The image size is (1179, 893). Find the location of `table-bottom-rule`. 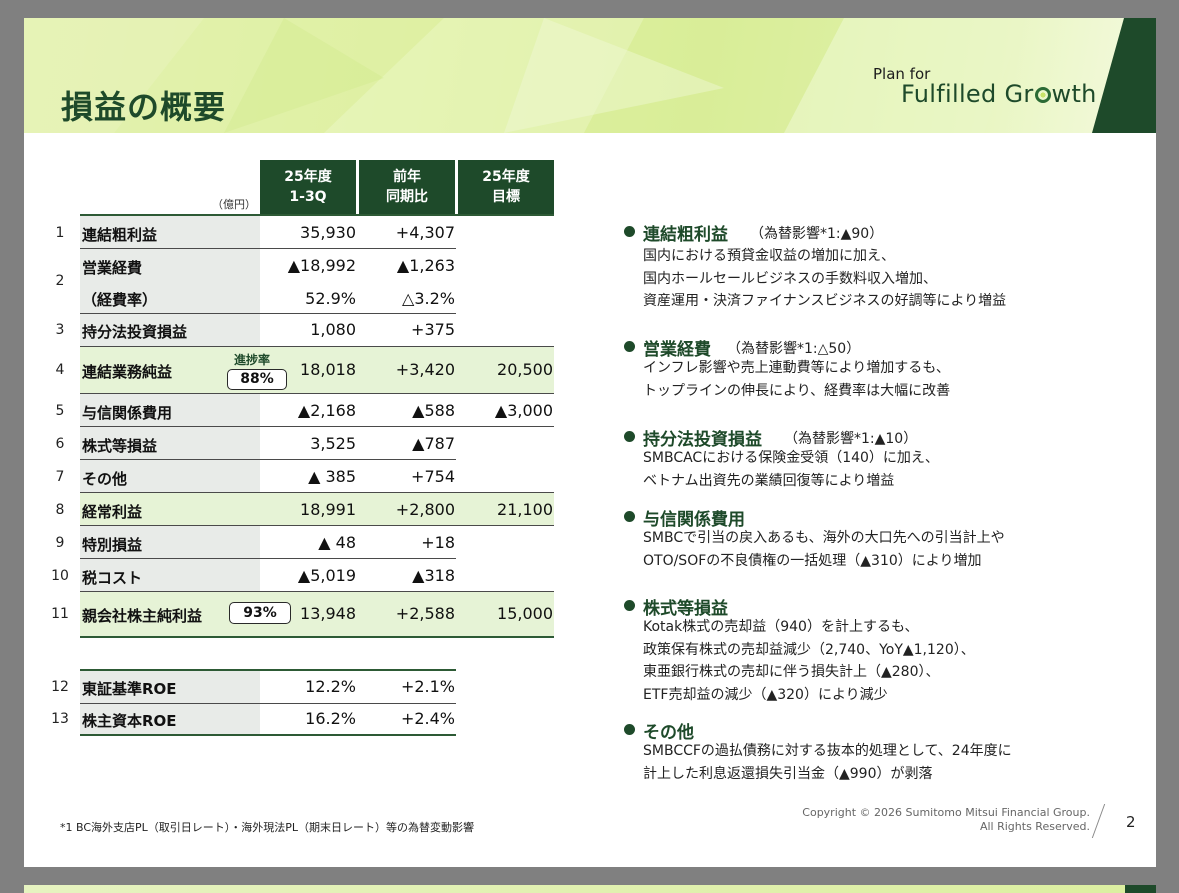

table-bottom-rule is located at coordinates (317, 637).